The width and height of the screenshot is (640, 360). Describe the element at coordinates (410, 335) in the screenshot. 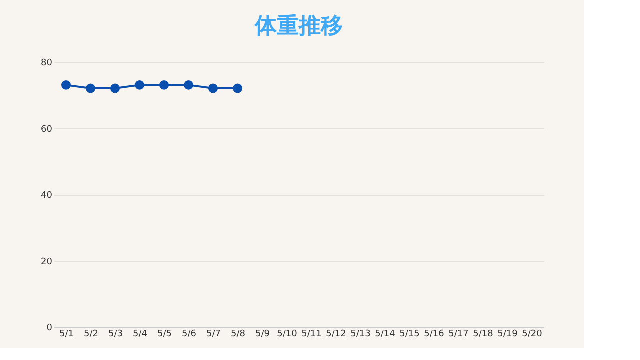

I see `x-tick-label: 5/15` at that location.